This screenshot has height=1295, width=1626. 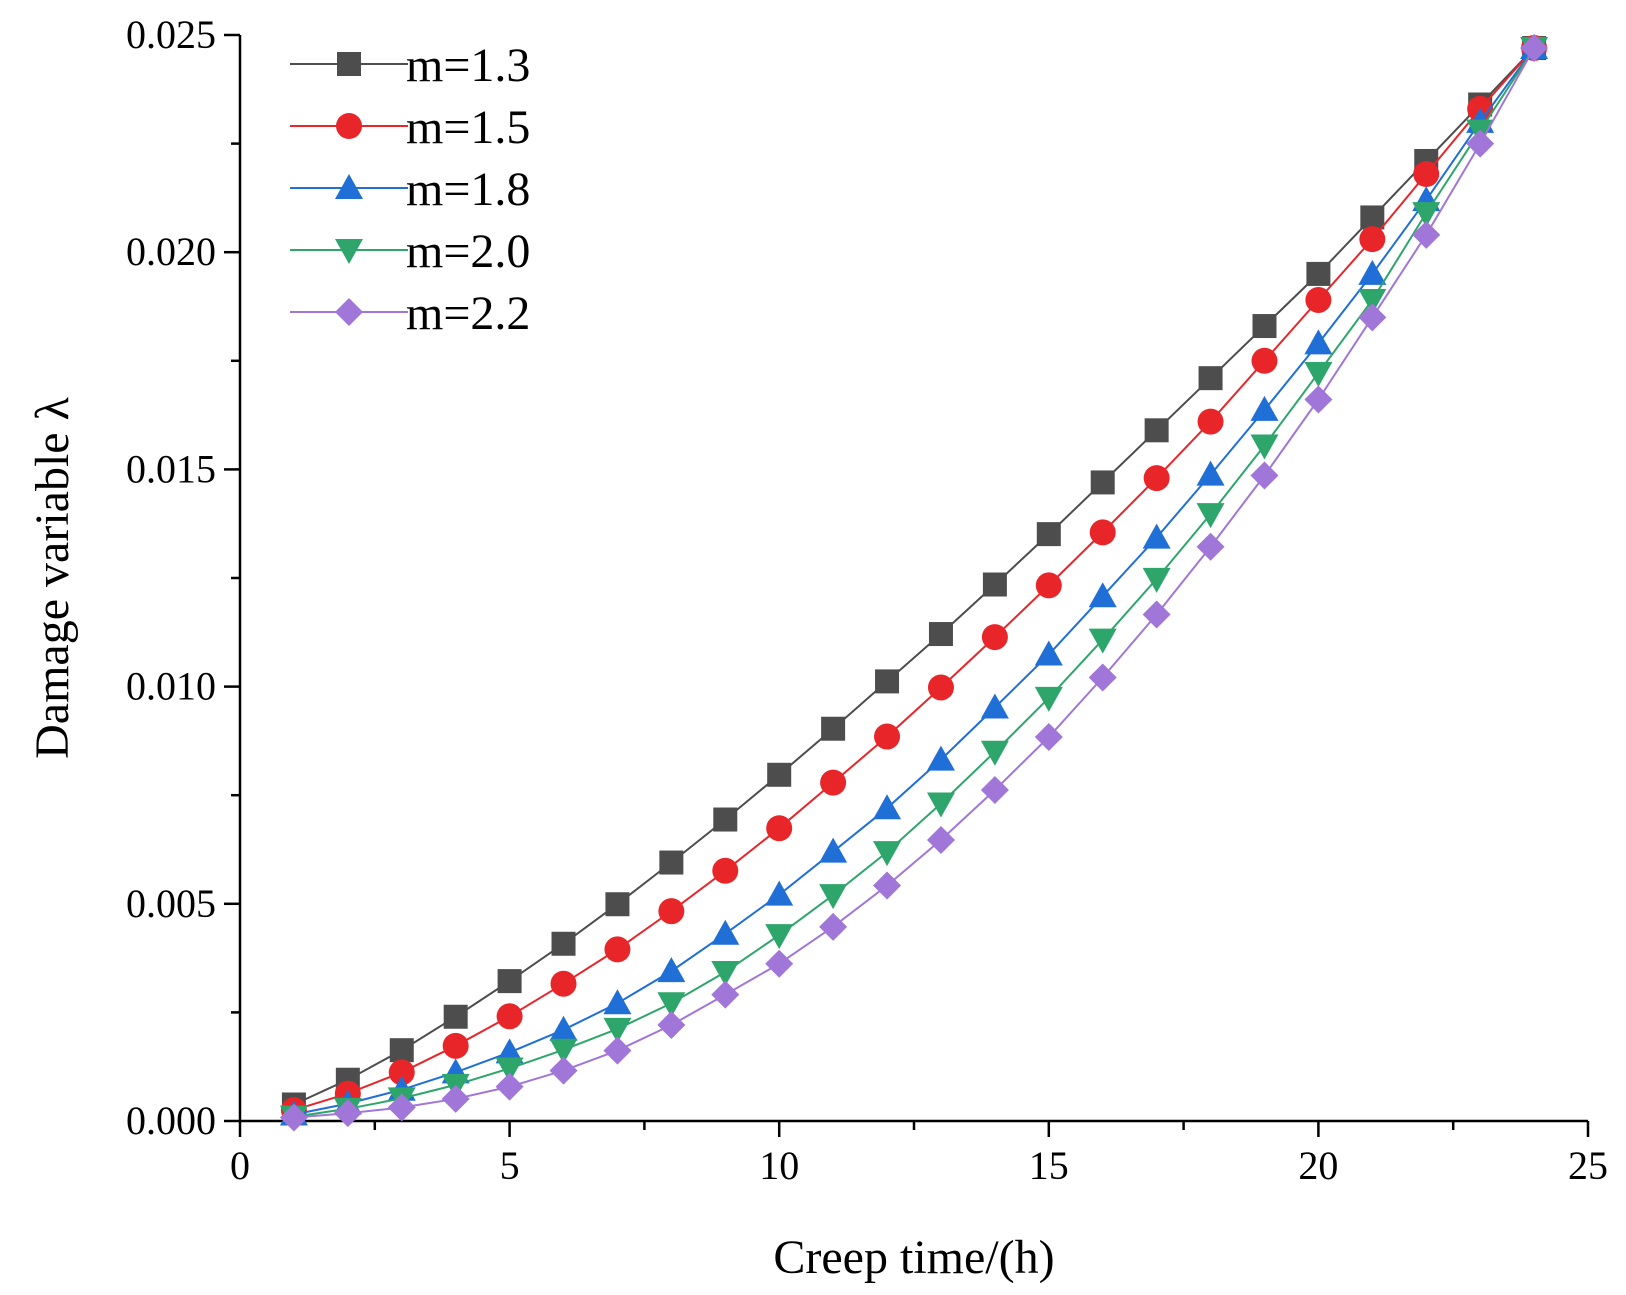 What do you see at coordinates (171, 1120) in the screenshot?
I see `y-tick-label: 0.000` at bounding box center [171, 1120].